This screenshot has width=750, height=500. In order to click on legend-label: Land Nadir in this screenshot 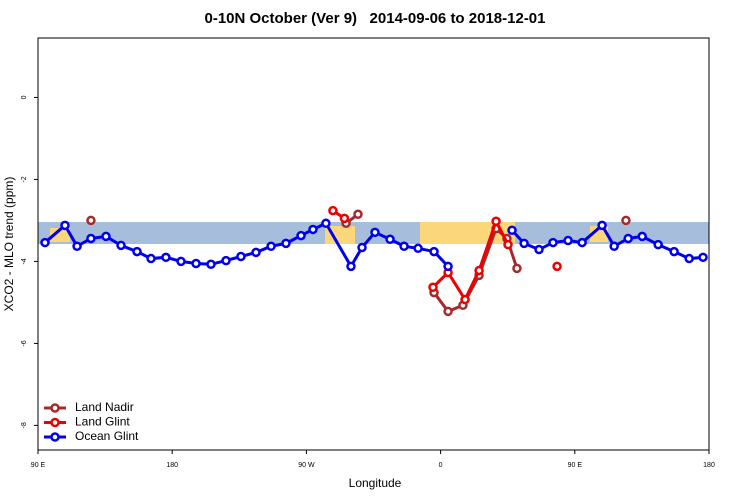, I will do `click(104, 407)`.